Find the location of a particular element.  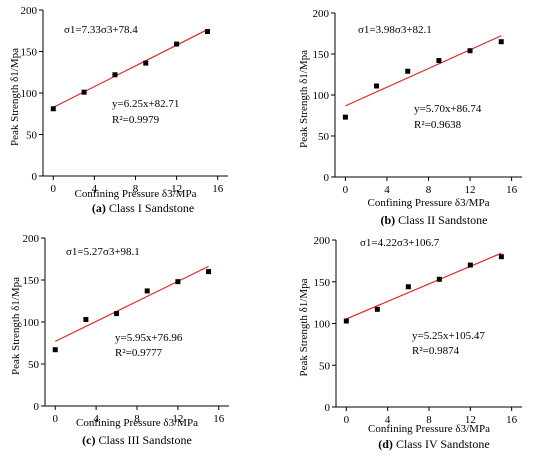

panel-caption: (b) Class II Sandstone is located at coordinates (434, 220).